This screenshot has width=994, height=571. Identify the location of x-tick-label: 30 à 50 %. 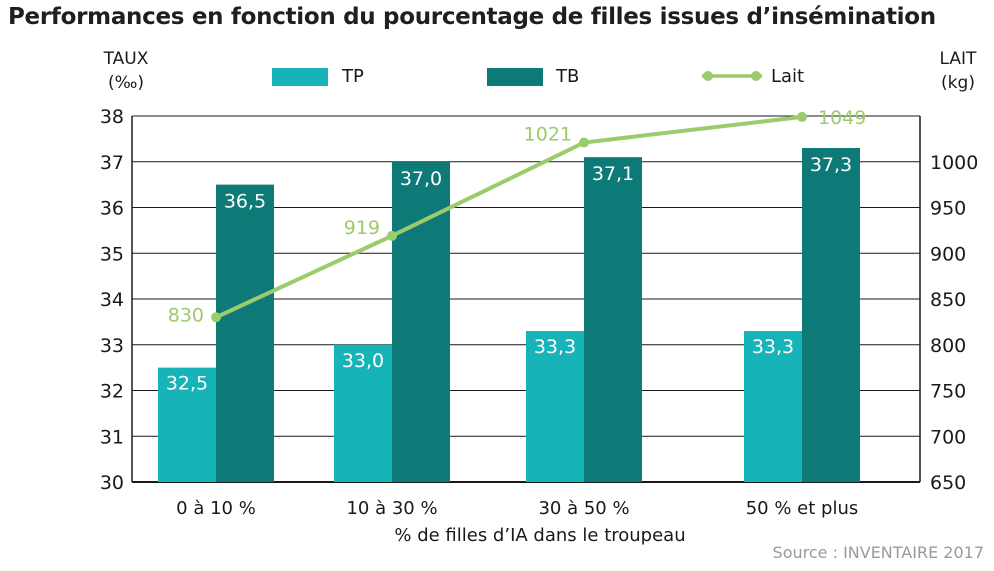
(583, 508).